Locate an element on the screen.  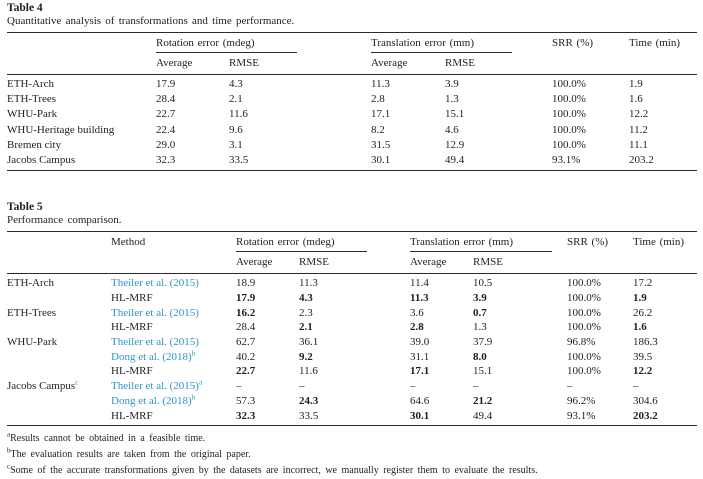
footnote-marker: a is located at coordinates (200, 382).